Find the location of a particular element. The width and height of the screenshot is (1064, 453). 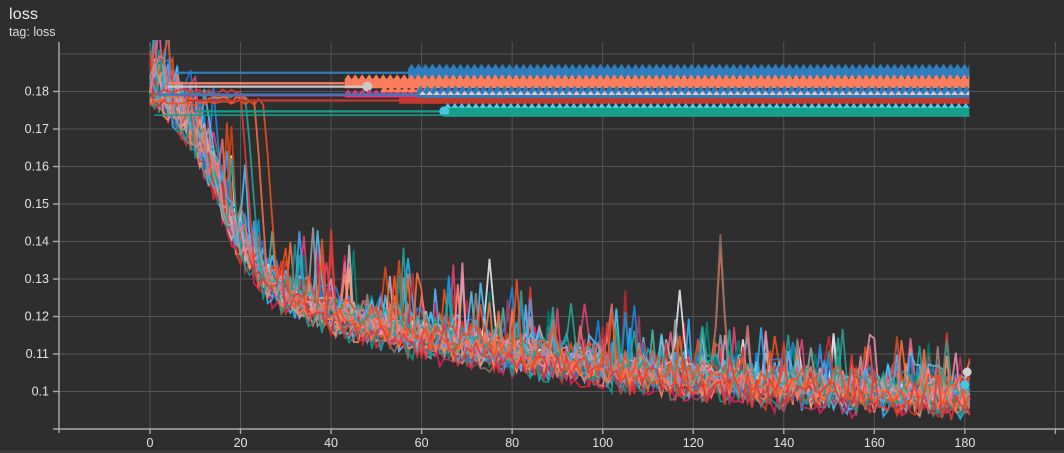

y-tick-label: 0.17 is located at coordinates (37, 129).